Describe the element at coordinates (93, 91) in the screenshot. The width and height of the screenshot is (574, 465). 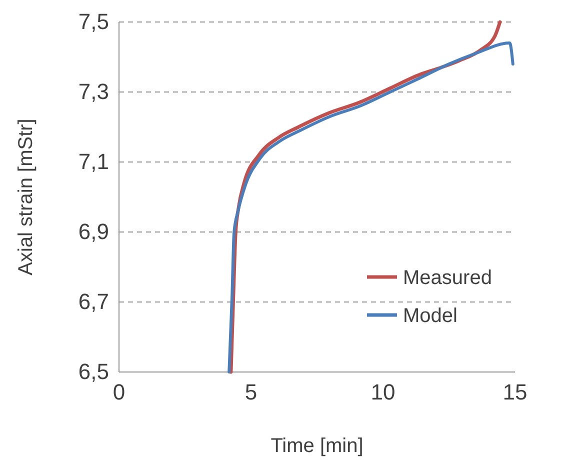
I see `y-tick-label: 7,3` at that location.